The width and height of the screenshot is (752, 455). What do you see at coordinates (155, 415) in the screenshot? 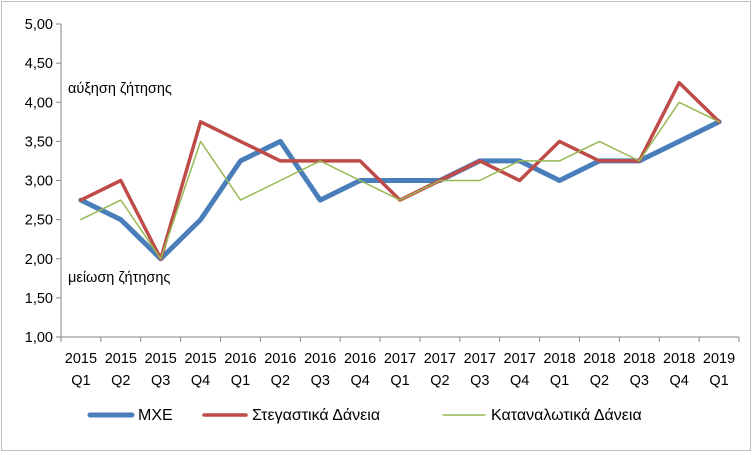
I see `legend-label-1: ΜΧΕ` at bounding box center [155, 415].